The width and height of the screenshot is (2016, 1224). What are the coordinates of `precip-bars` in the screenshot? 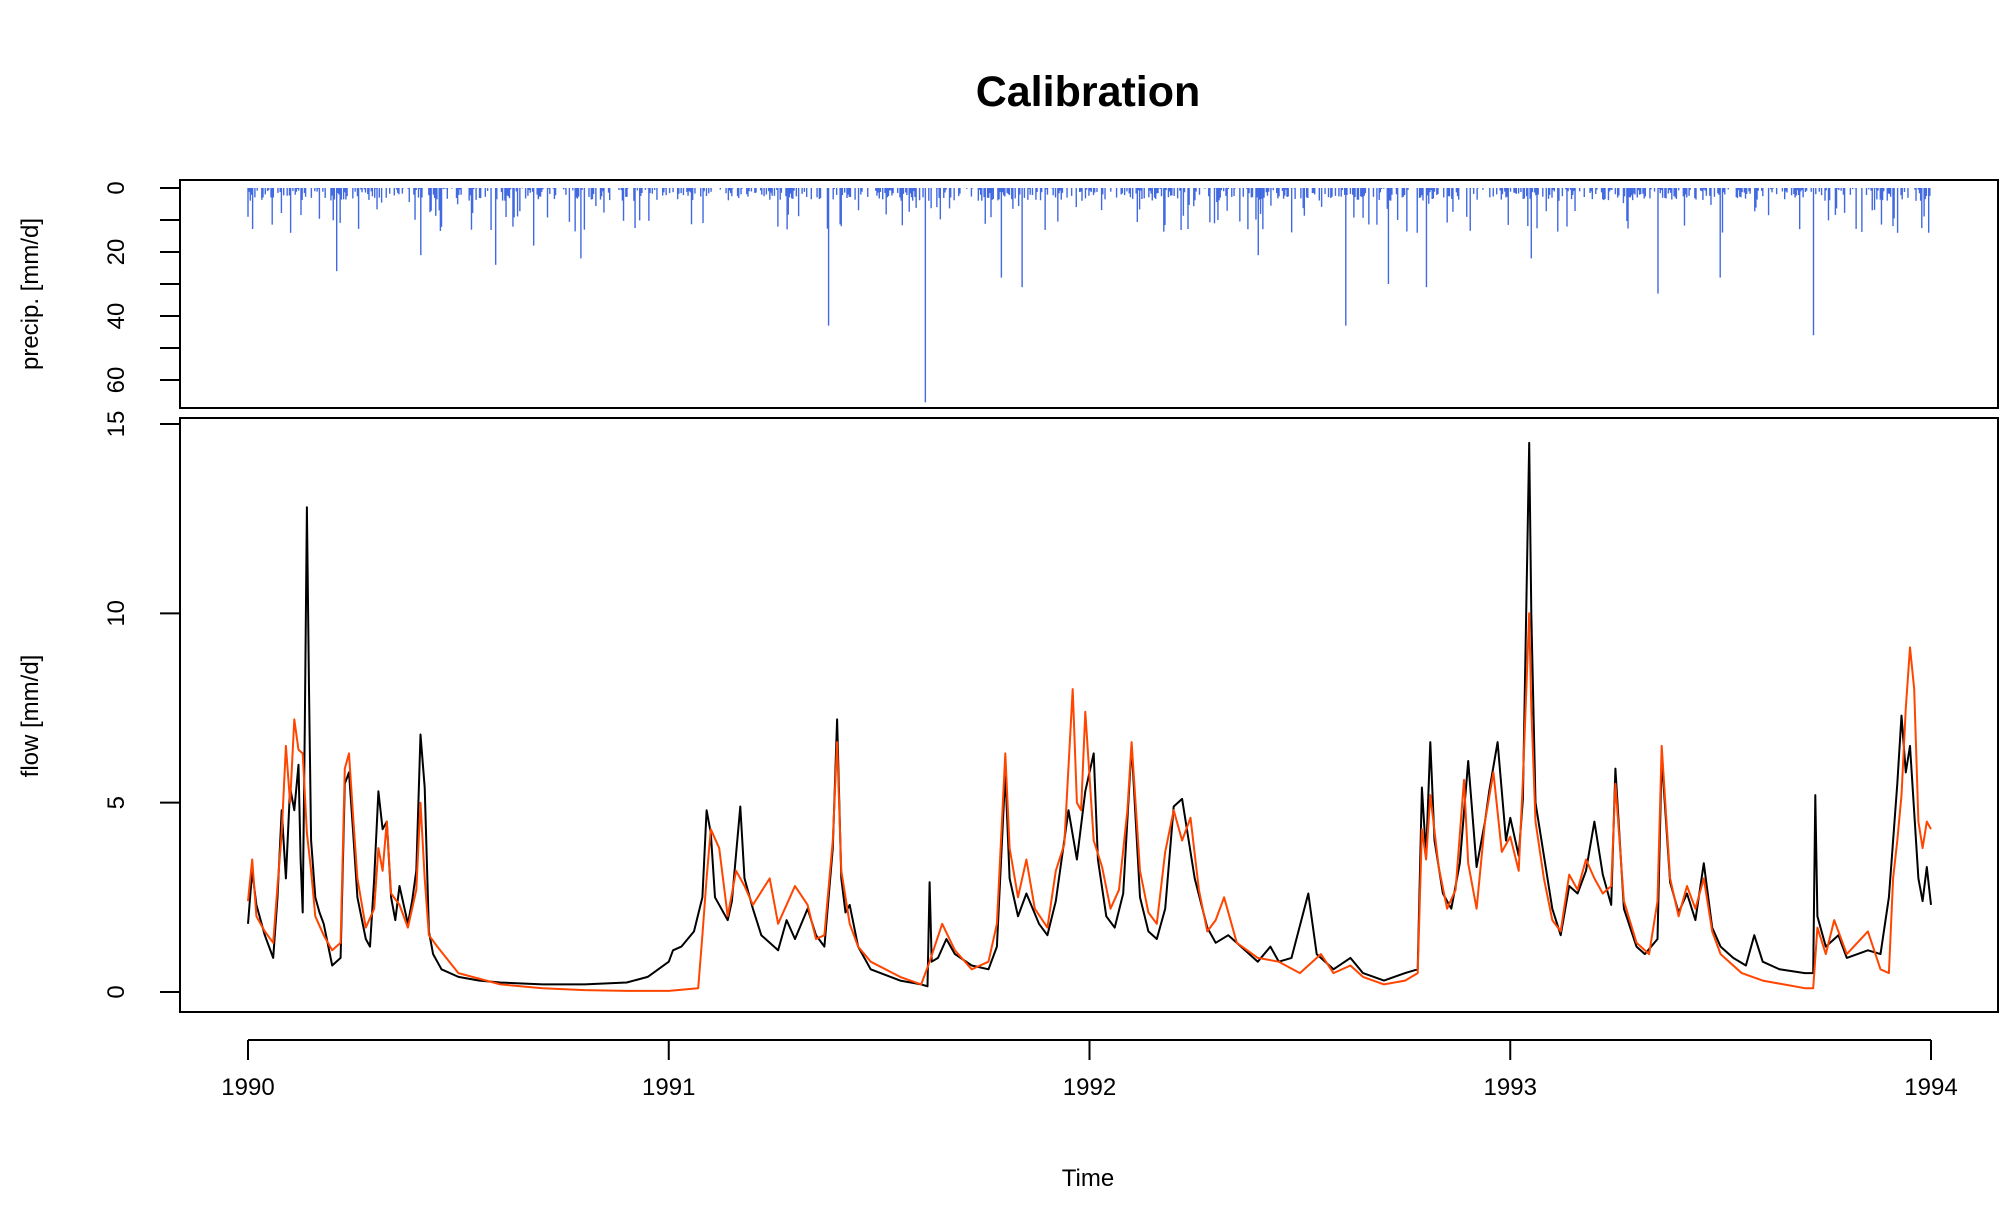 It's located at (1089, 295).